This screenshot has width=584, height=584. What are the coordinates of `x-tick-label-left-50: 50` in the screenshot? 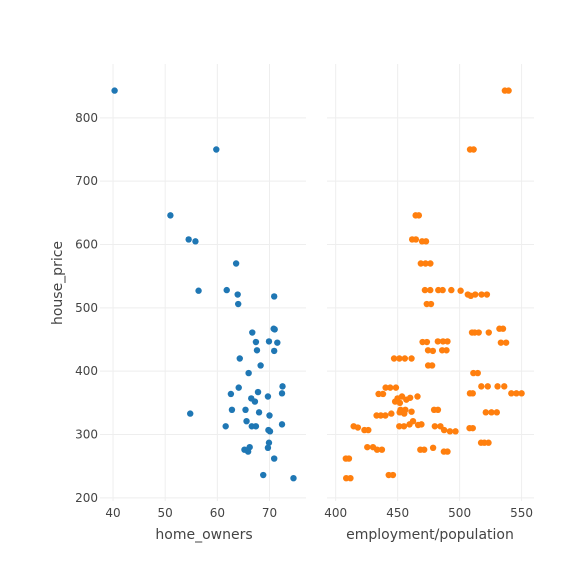 It's located at (165, 513).